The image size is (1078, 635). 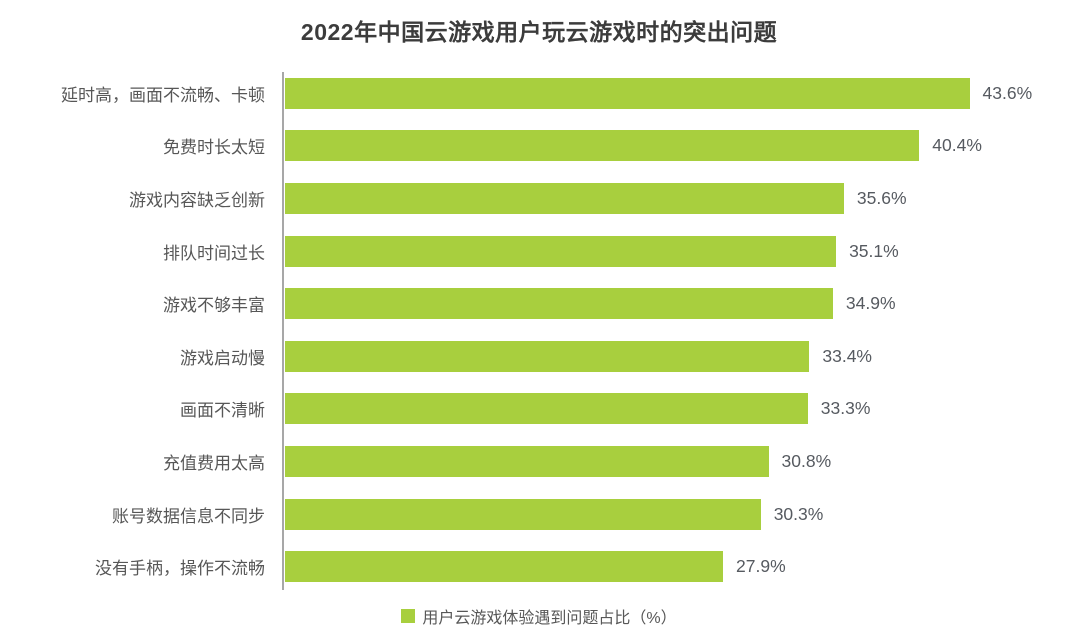 I want to click on bar-track: 35.6%, so click(x=676, y=198).